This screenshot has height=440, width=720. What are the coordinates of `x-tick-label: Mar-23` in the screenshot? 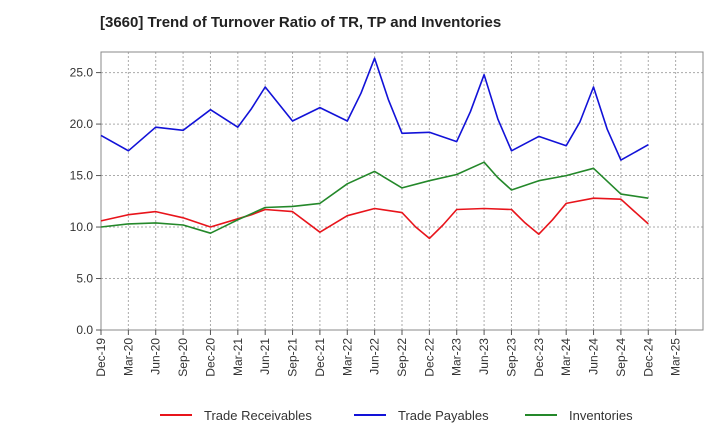 It's located at (457, 357).